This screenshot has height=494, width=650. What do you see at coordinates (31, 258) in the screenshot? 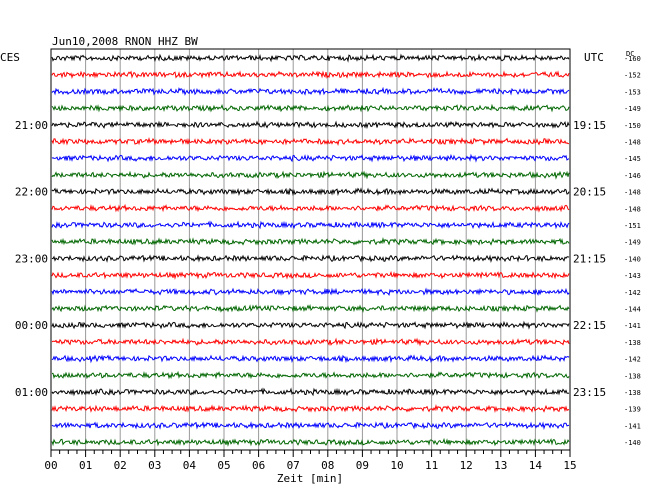
I see `left-time-label: 23:00` at bounding box center [31, 258].